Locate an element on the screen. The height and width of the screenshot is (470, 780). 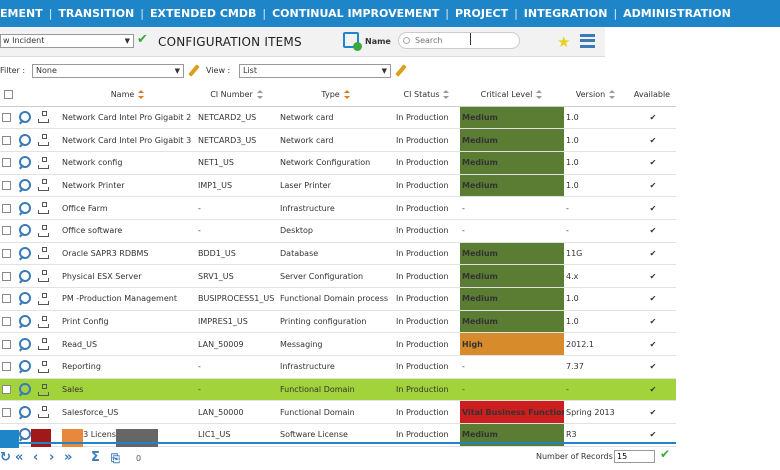
first-page-icon: « is located at coordinates (19, 457).